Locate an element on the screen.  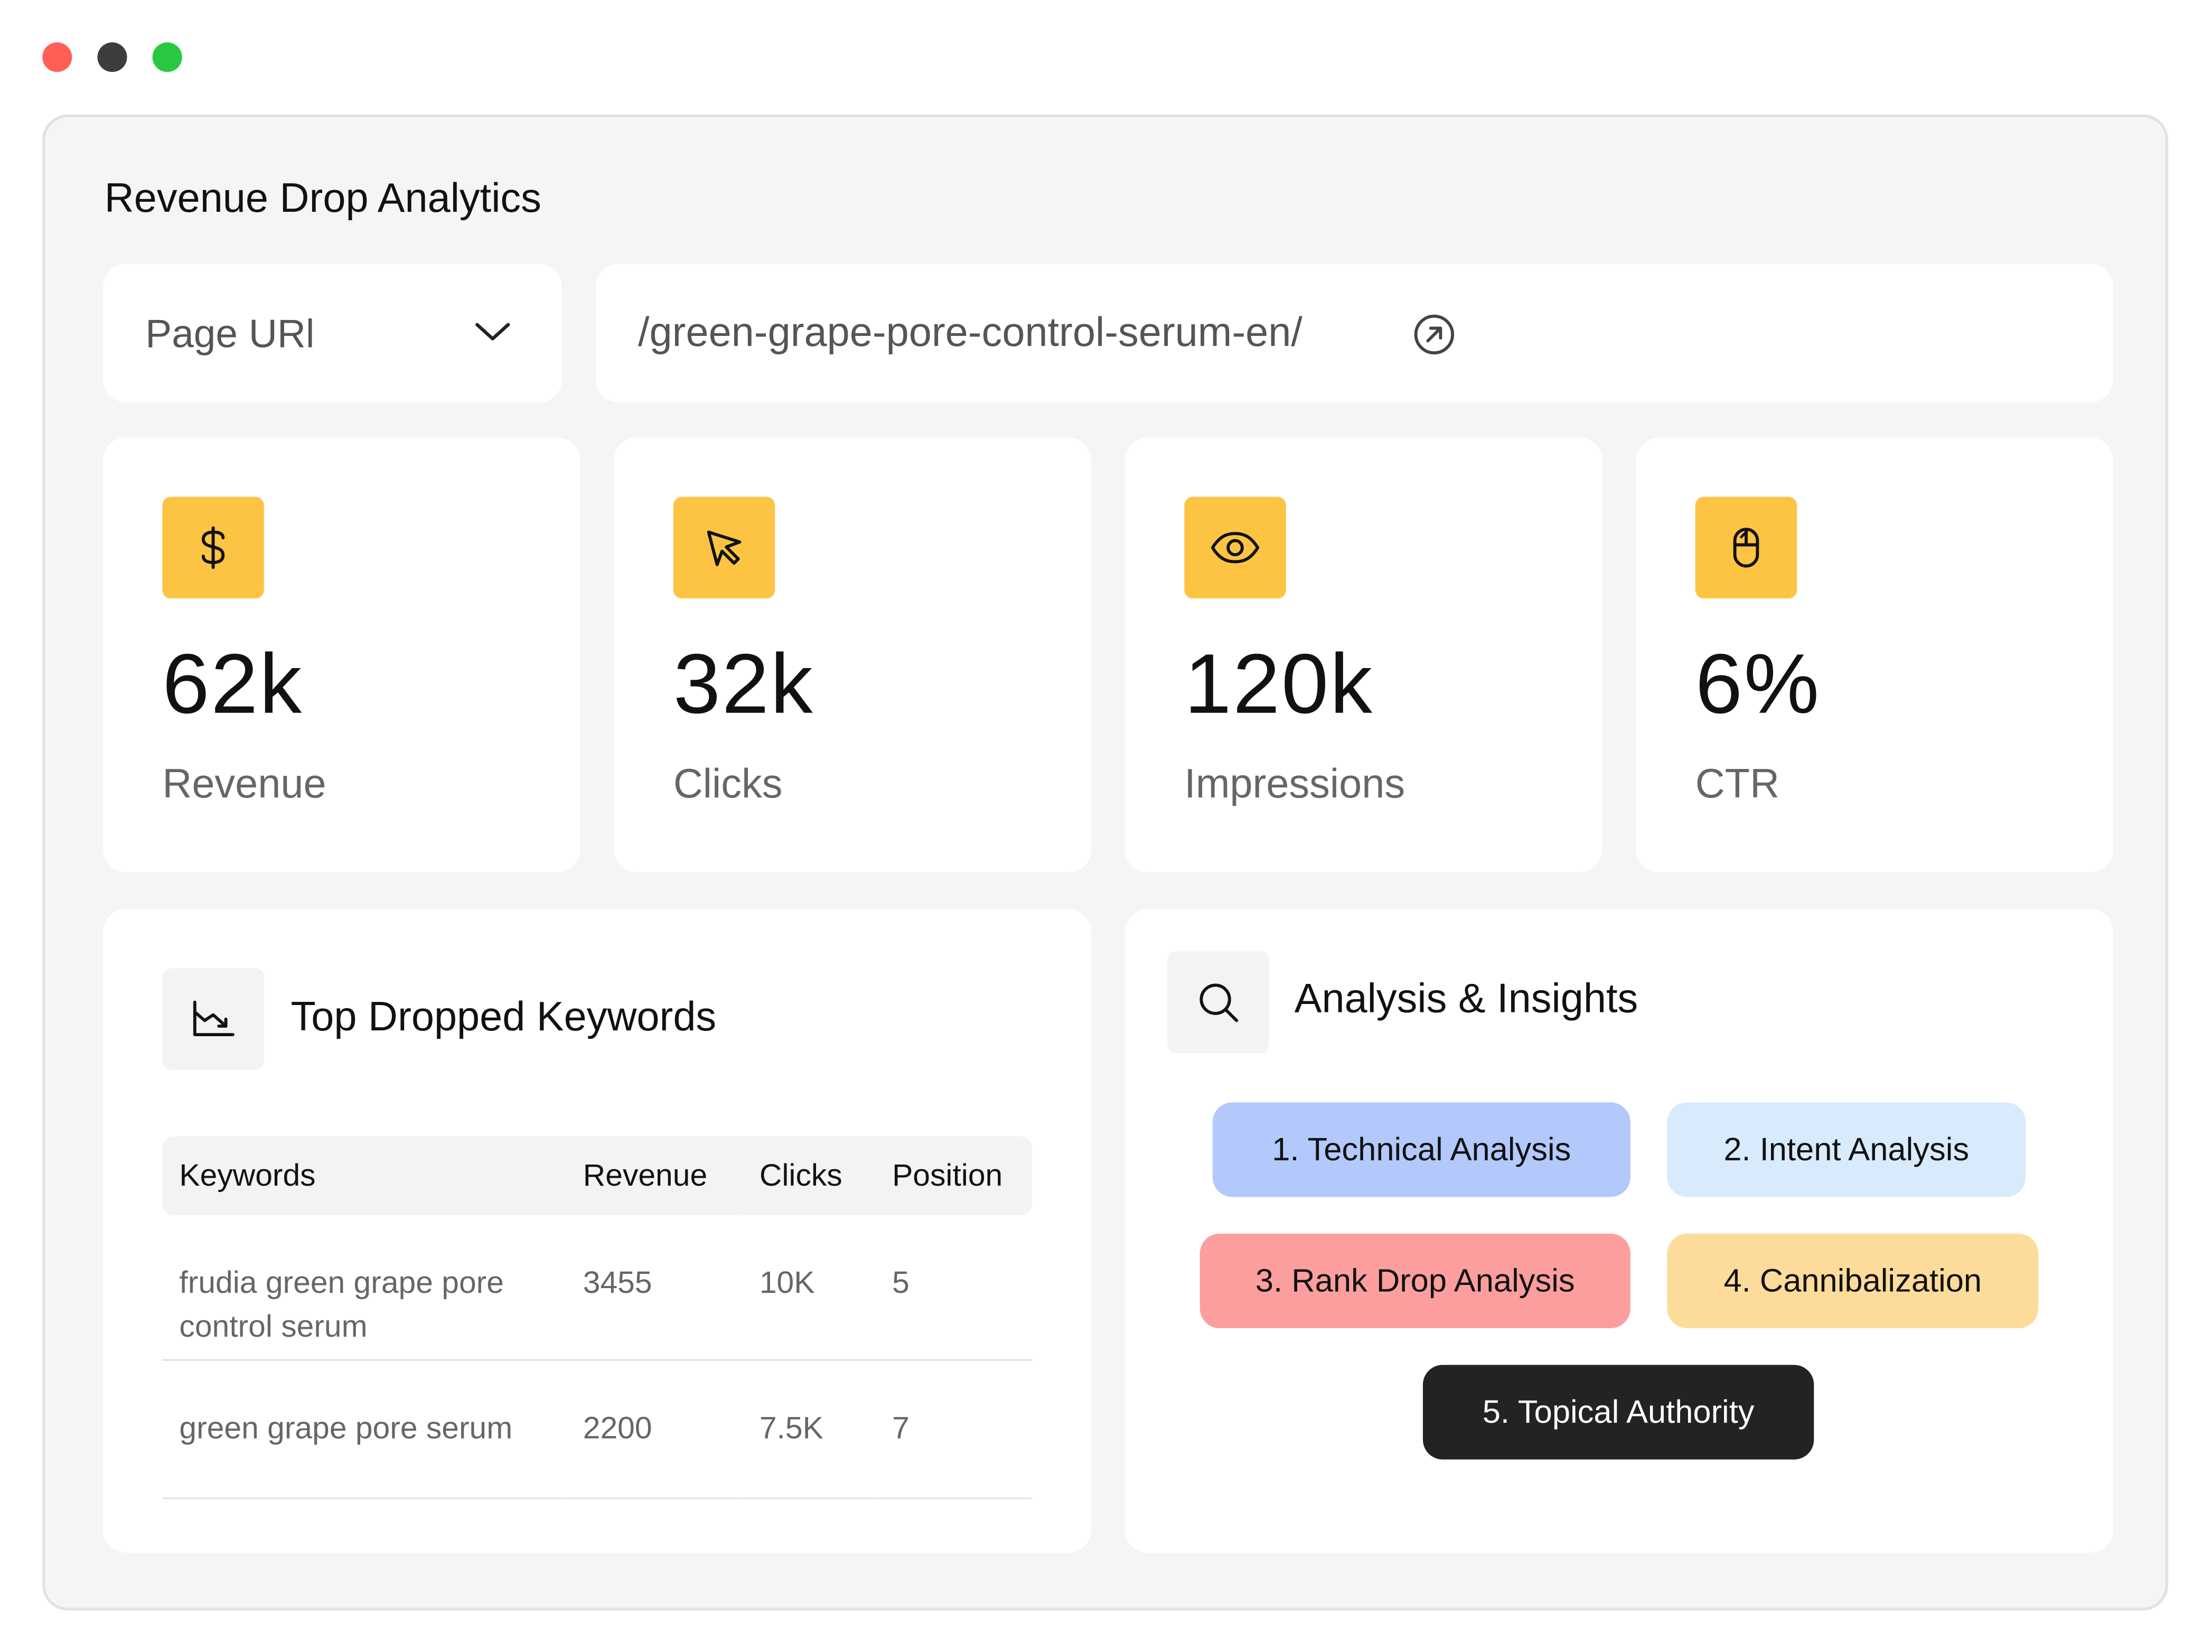
table-row: green grape pore serum 2200 7.5K 7 is located at coordinates (597, 1429).